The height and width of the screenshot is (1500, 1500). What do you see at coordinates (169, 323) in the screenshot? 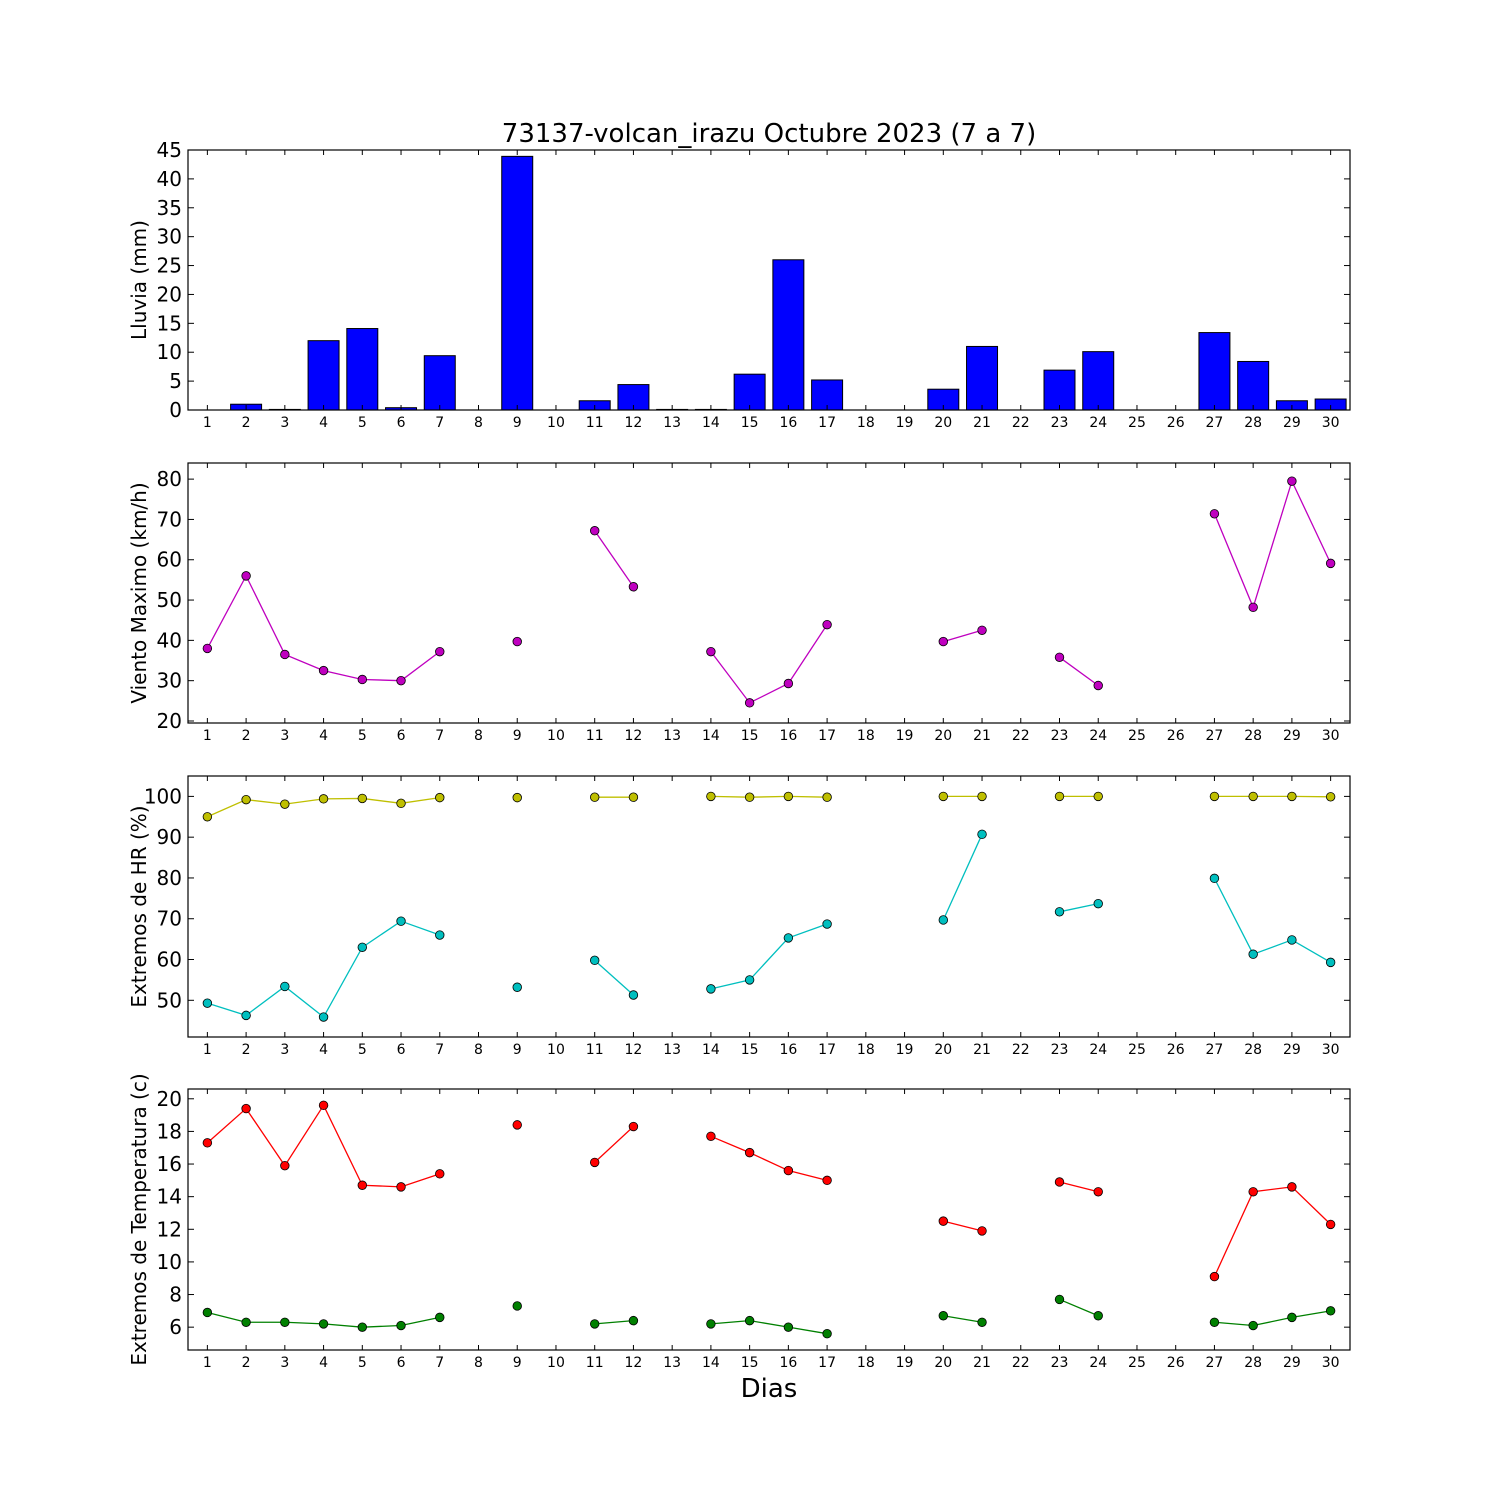
I see `lluvia-ytick-label: 15` at bounding box center [169, 323].